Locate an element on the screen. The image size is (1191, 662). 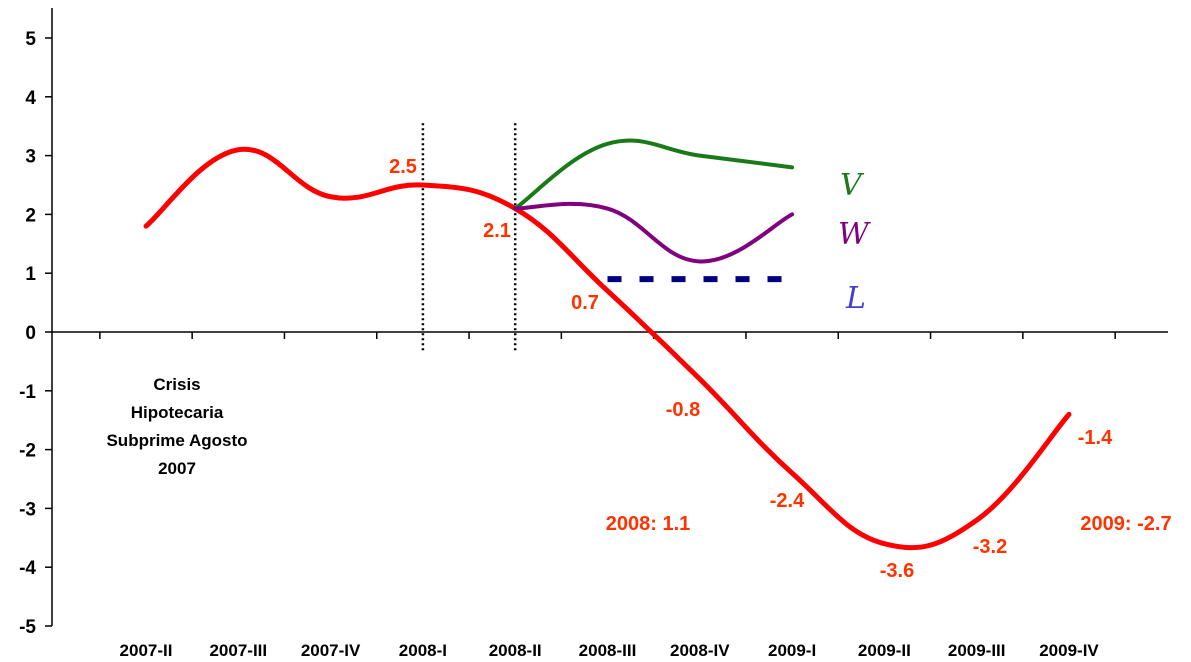
data-label-2008-II: 2.1 is located at coordinates (497, 231).